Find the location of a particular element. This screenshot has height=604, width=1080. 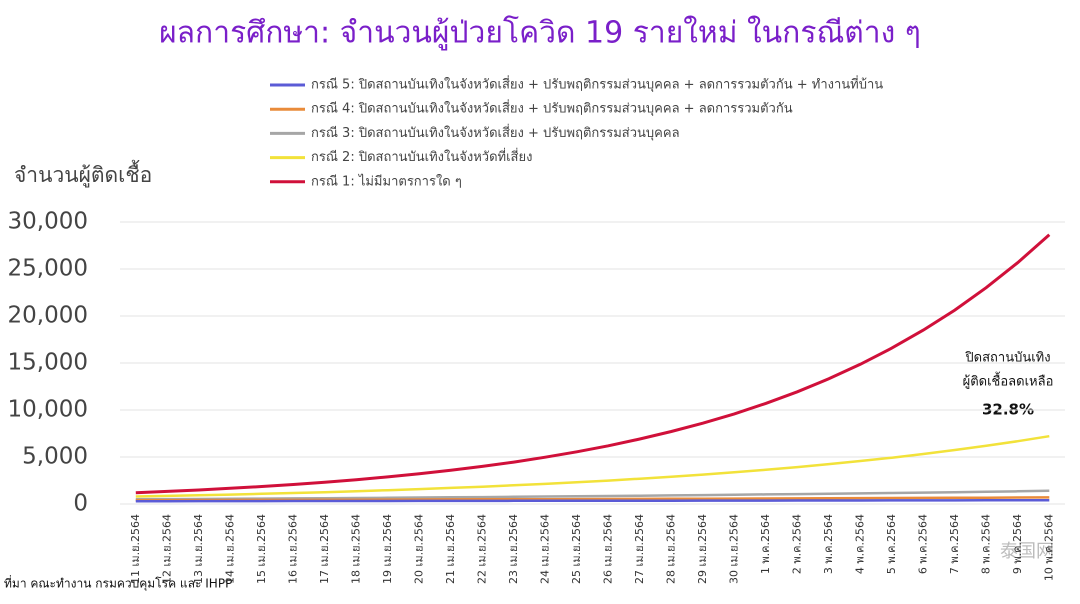

y-tick-label: 15,000 is located at coordinates (48, 363).